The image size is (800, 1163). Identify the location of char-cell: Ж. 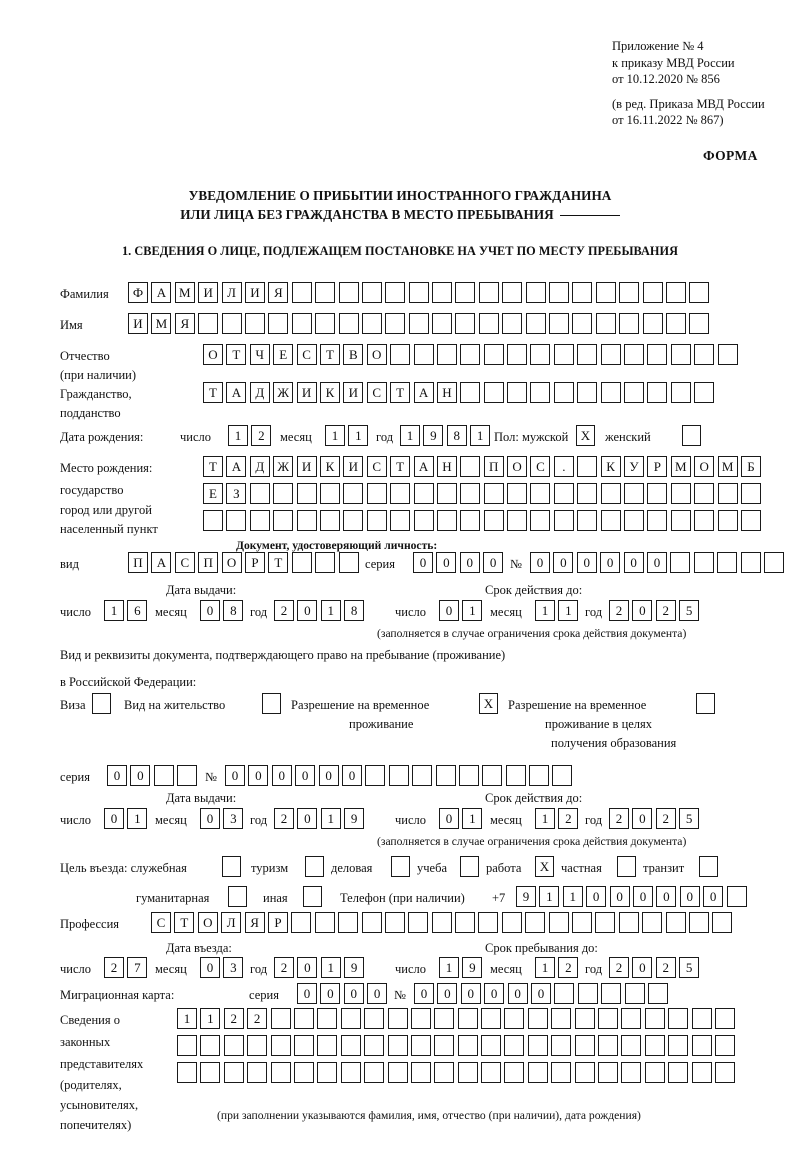
(283, 392).